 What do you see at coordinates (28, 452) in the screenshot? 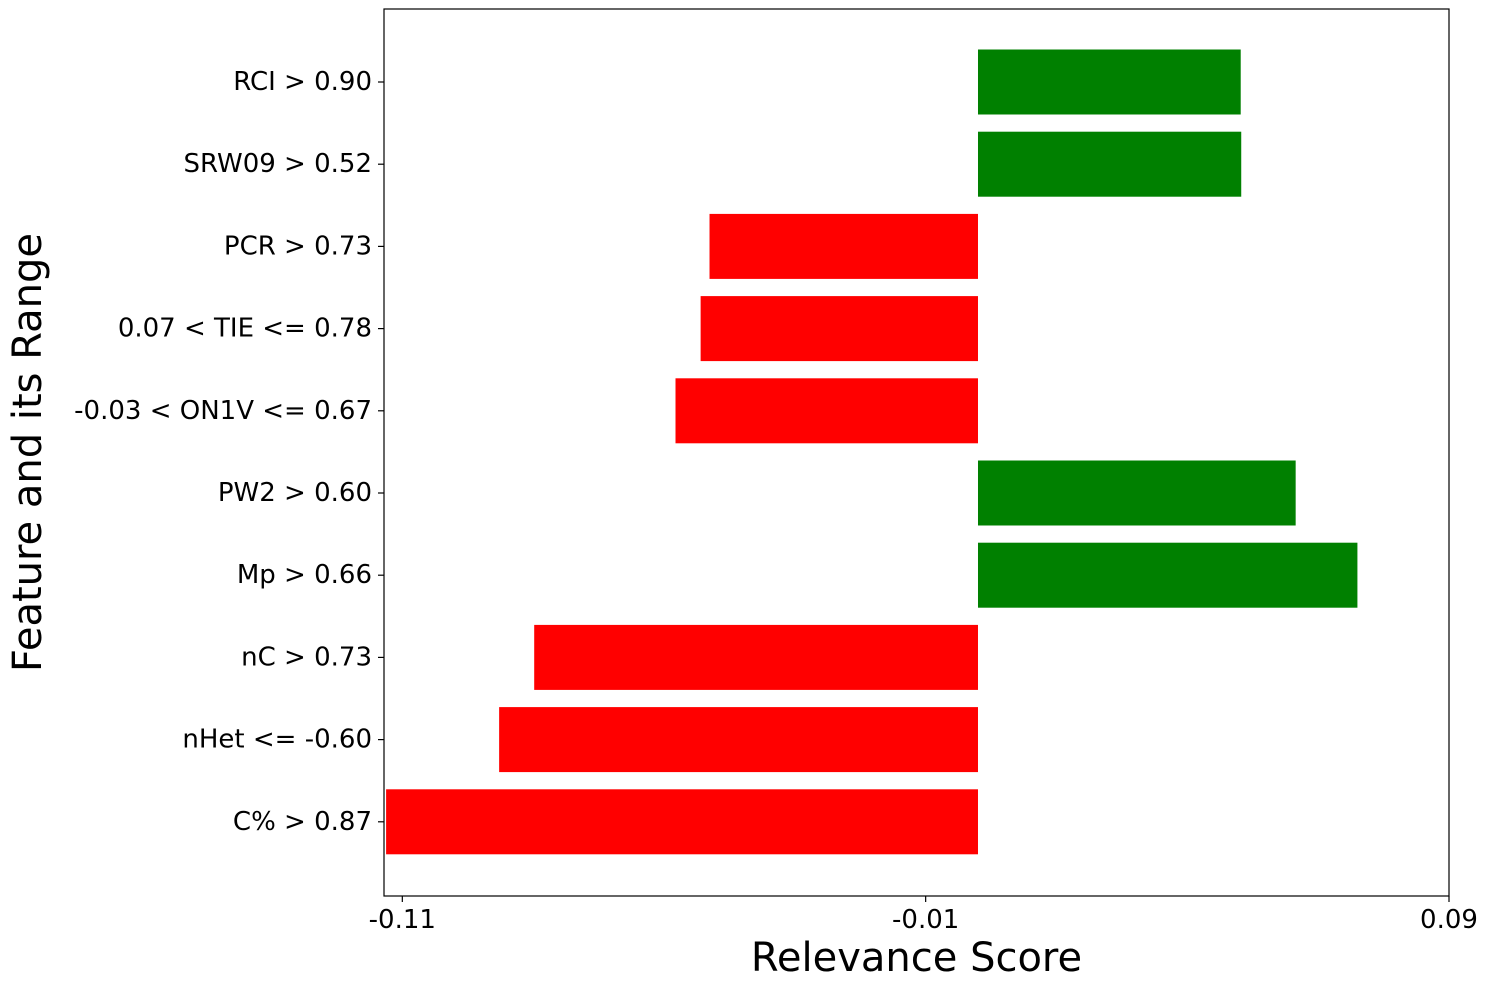
I see `y-axis-title: Feature and its Range` at bounding box center [28, 452].